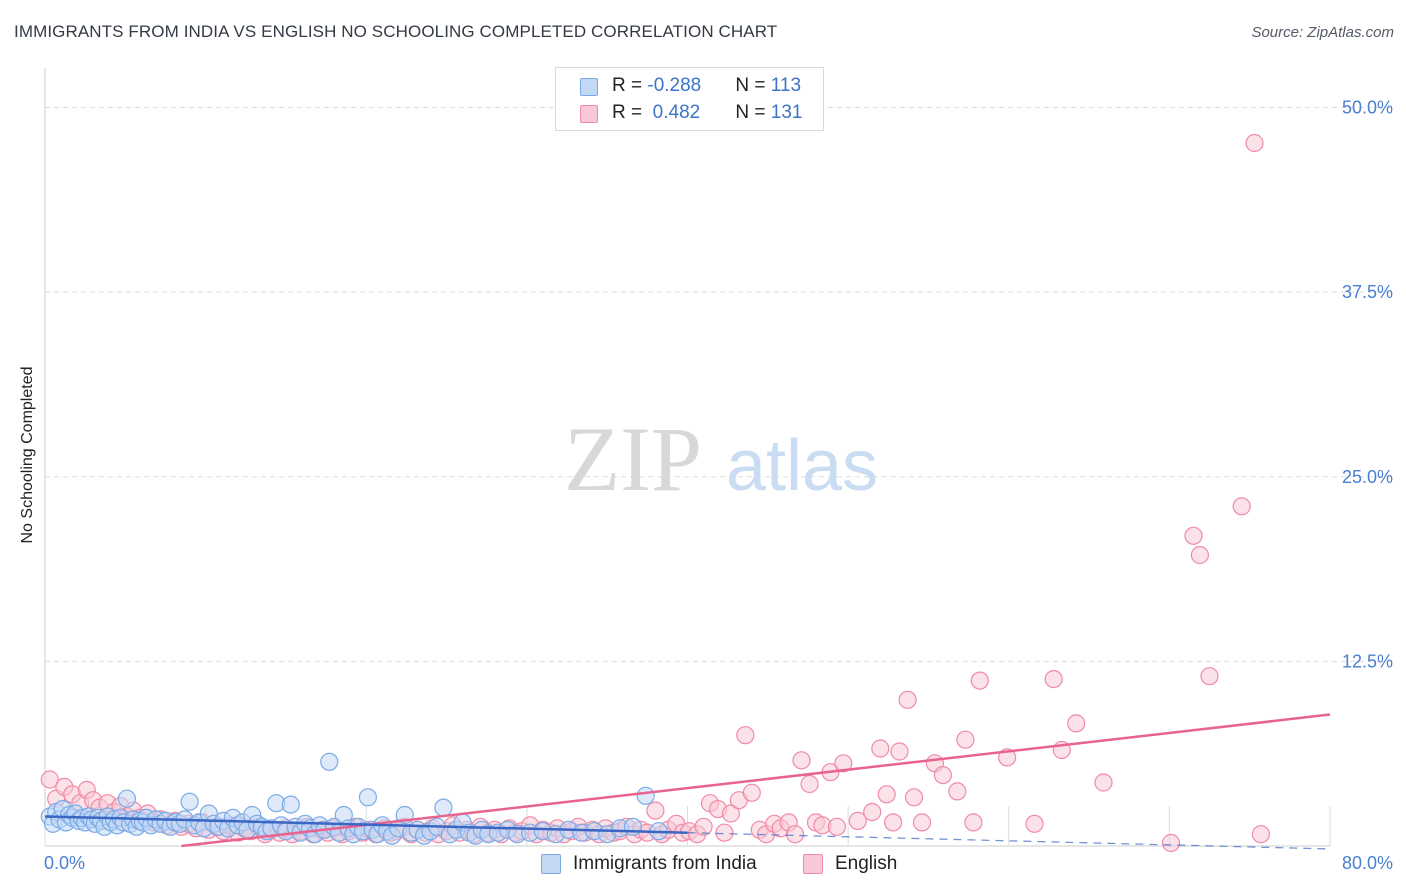 This screenshot has width=1406, height=892. I want to click on watermark-atlas: atlas, so click(802, 466).